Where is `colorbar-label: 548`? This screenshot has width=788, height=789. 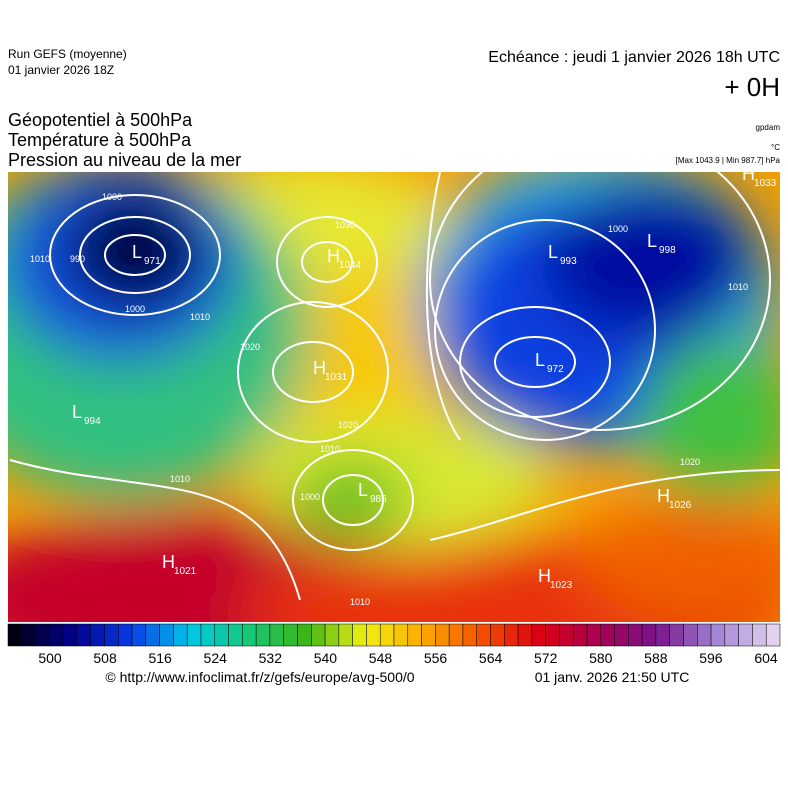 colorbar-label: 548 is located at coordinates (381, 658).